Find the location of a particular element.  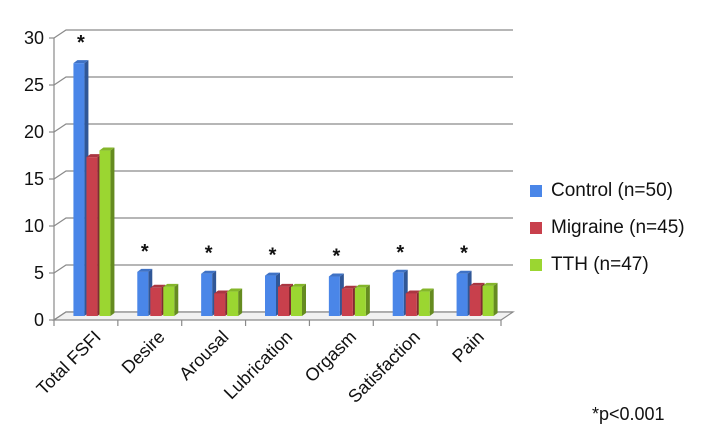

x-tick-label: Desire is located at coordinates (143, 352).